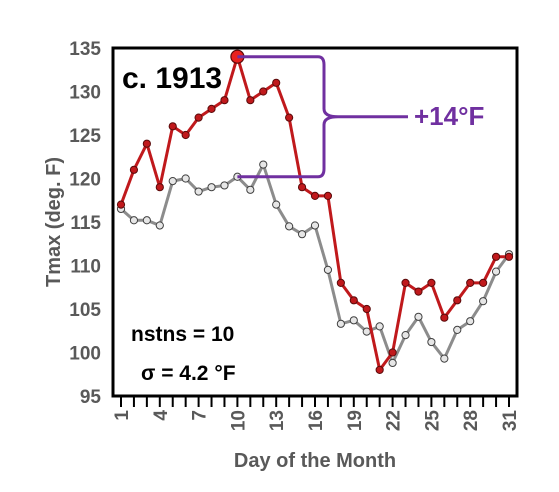 The image size is (559, 492). What do you see at coordinates (277, 420) in the screenshot?
I see `x-tick-label: 13` at bounding box center [277, 420].